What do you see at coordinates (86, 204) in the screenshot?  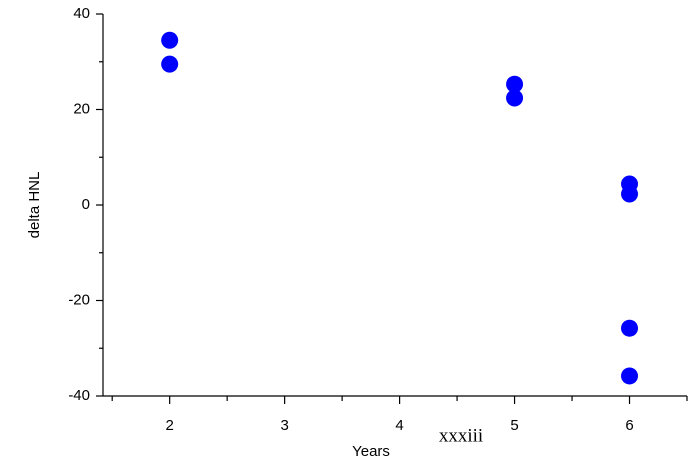 I see `y-tick-label: 0` at bounding box center [86, 204].